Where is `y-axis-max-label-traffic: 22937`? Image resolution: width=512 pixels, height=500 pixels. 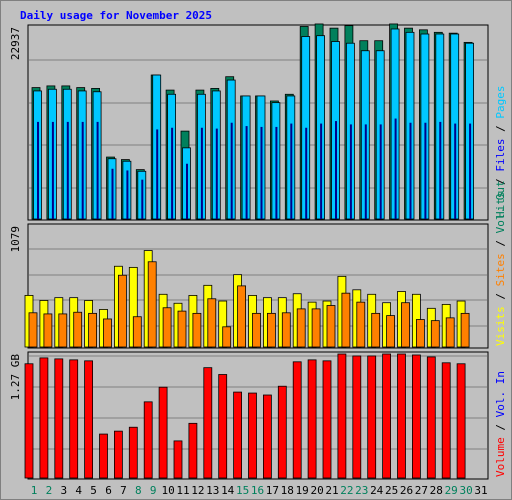 y-axis-max-label-traffic: 22937 is located at coordinates (15, 43).